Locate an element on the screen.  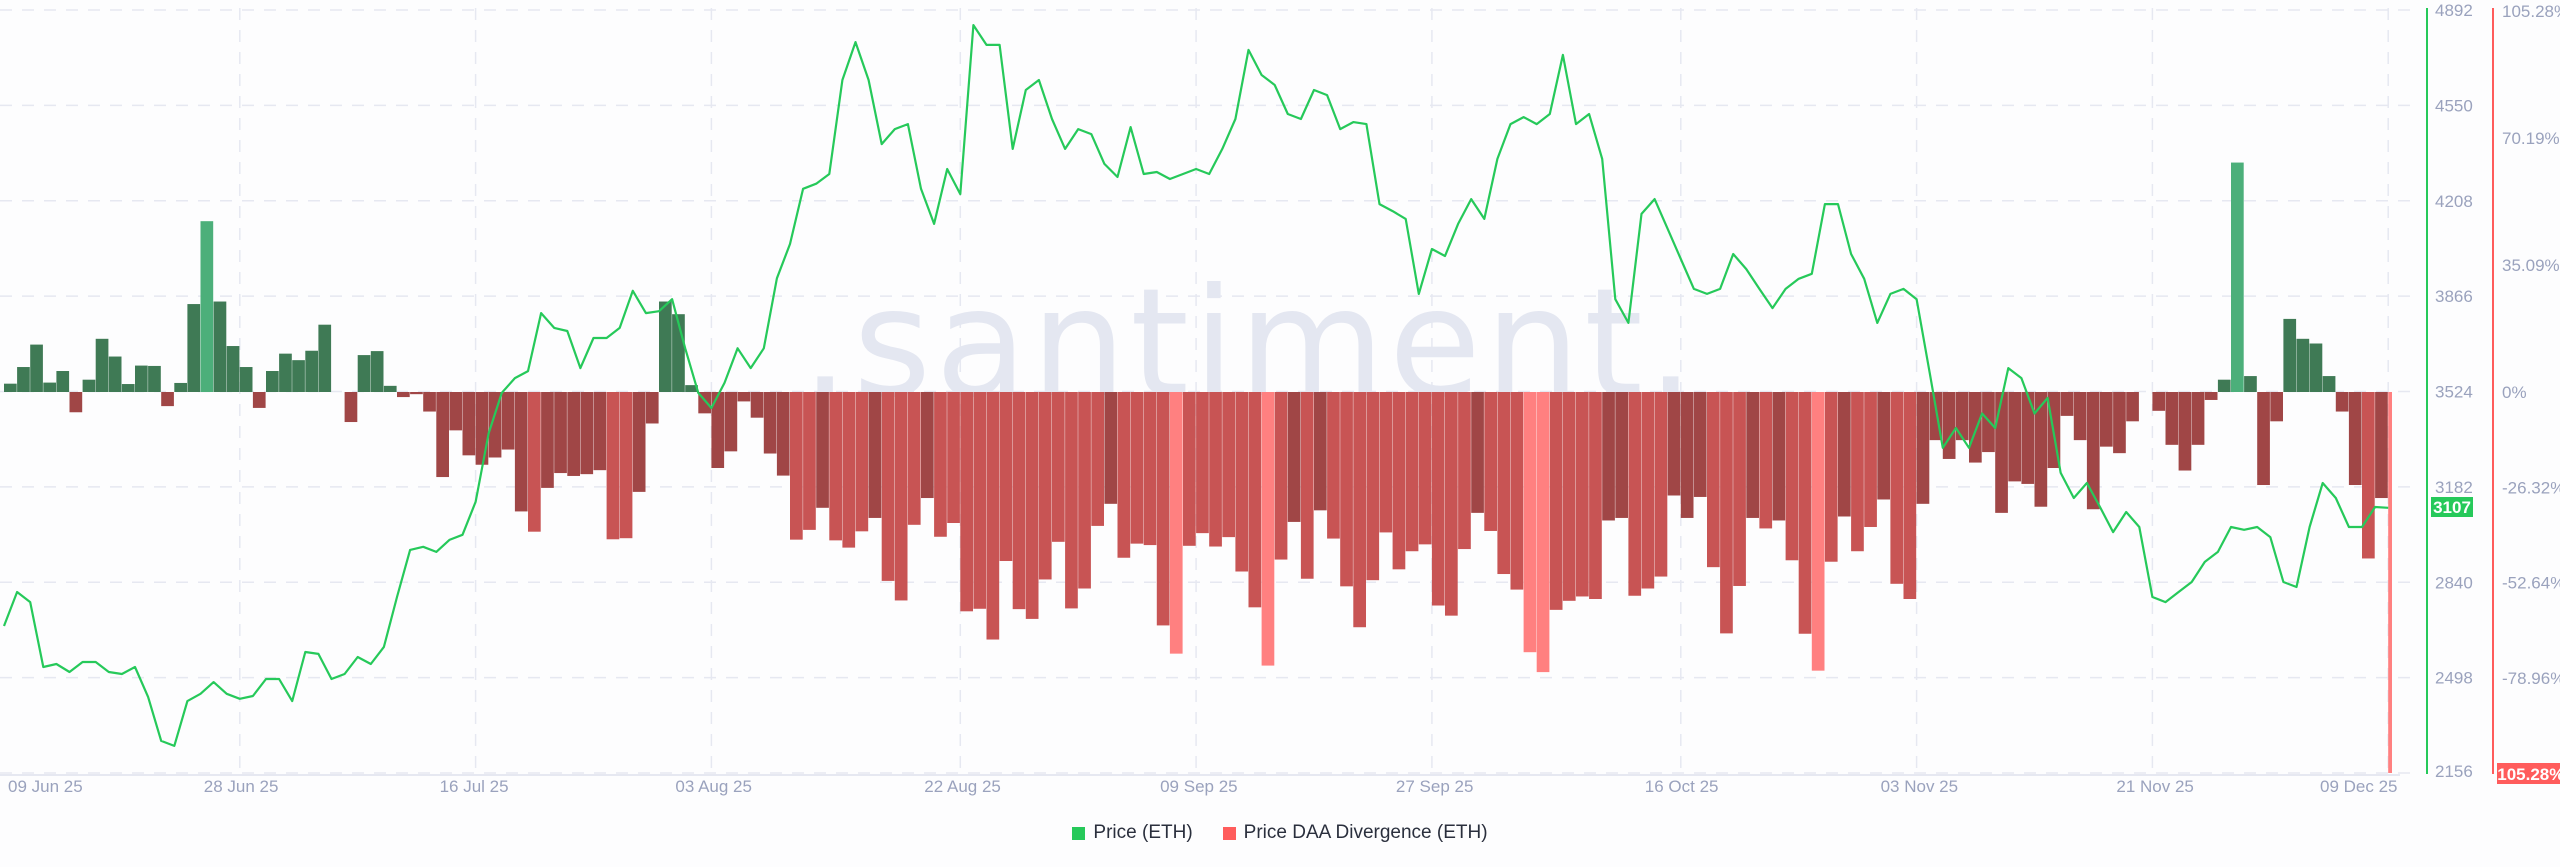
divergence-tick-label: -78.96% is located at coordinates (2531, 678).